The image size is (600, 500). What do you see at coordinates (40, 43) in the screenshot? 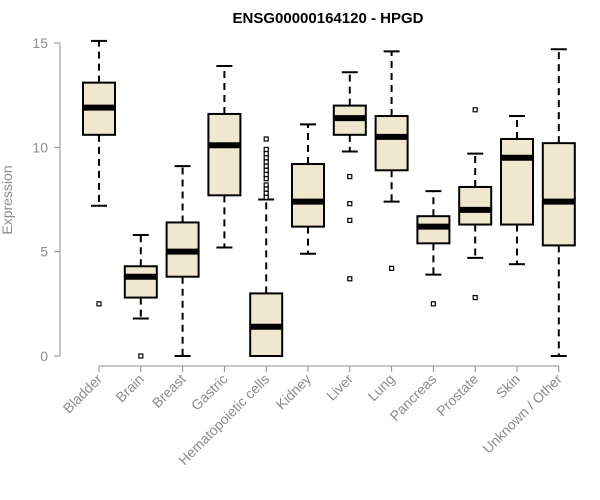
I see `y-tick-label: 15` at bounding box center [40, 43].